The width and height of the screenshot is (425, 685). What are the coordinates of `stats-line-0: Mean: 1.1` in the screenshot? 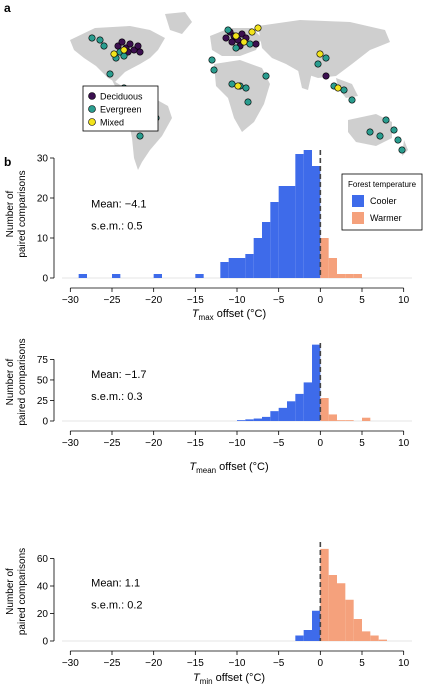 It's located at (115, 584).